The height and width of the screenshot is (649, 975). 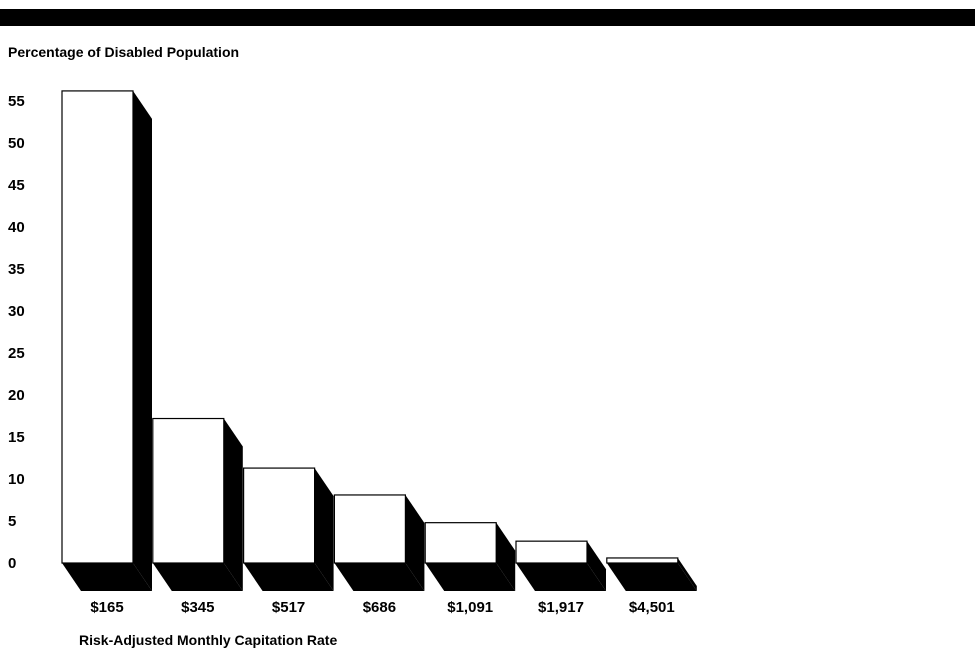 I want to click on x-tick-label: $4,501, so click(x=652, y=607).